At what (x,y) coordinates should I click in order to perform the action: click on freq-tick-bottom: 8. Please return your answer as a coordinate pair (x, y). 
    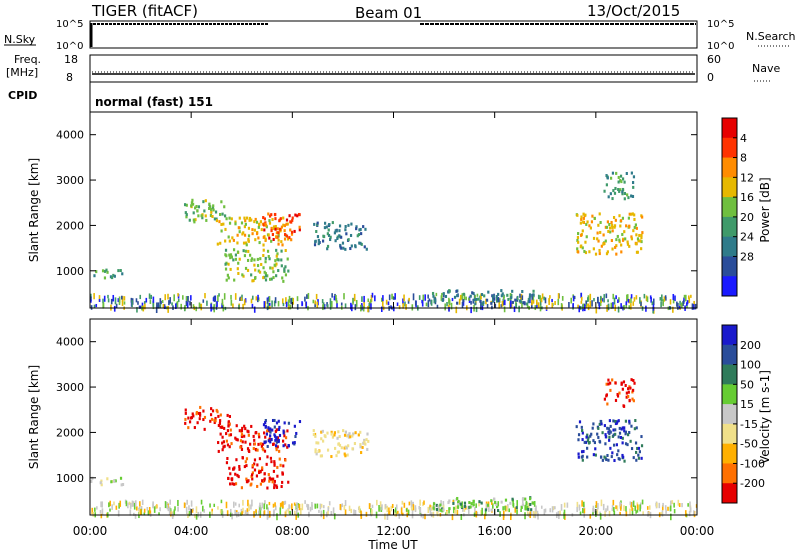
    Looking at the image, I should click on (69, 77).